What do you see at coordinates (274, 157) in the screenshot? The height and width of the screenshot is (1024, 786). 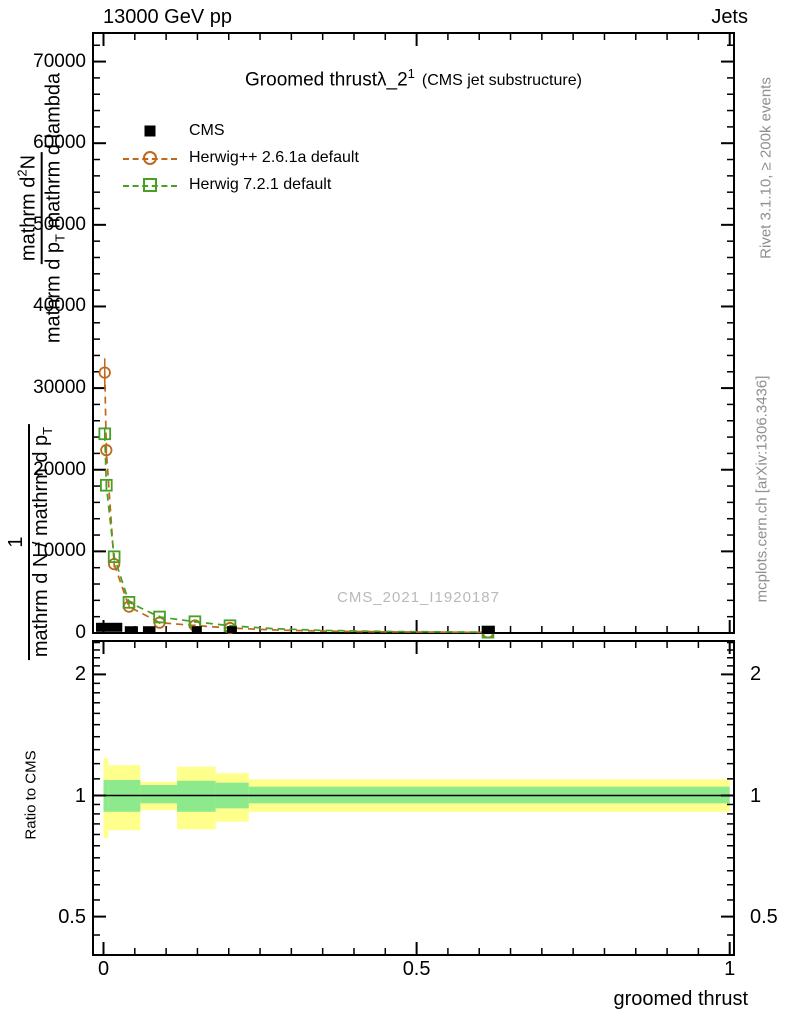 I see `legend-label-herwigpp: Herwig++ 2.6.1a default` at bounding box center [274, 157].